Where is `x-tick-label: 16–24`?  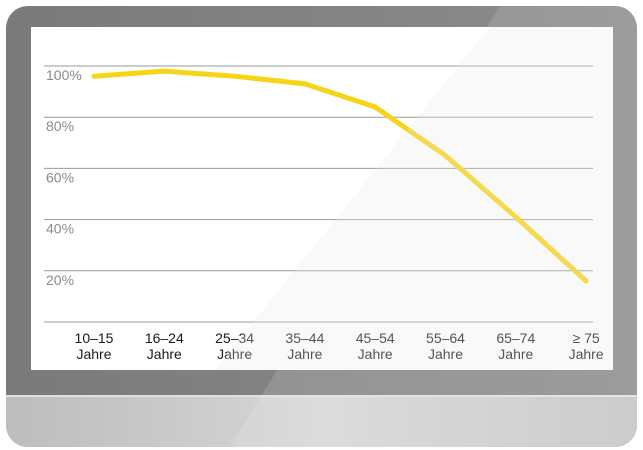
x-tick-label: 16–24 is located at coordinates (164, 338).